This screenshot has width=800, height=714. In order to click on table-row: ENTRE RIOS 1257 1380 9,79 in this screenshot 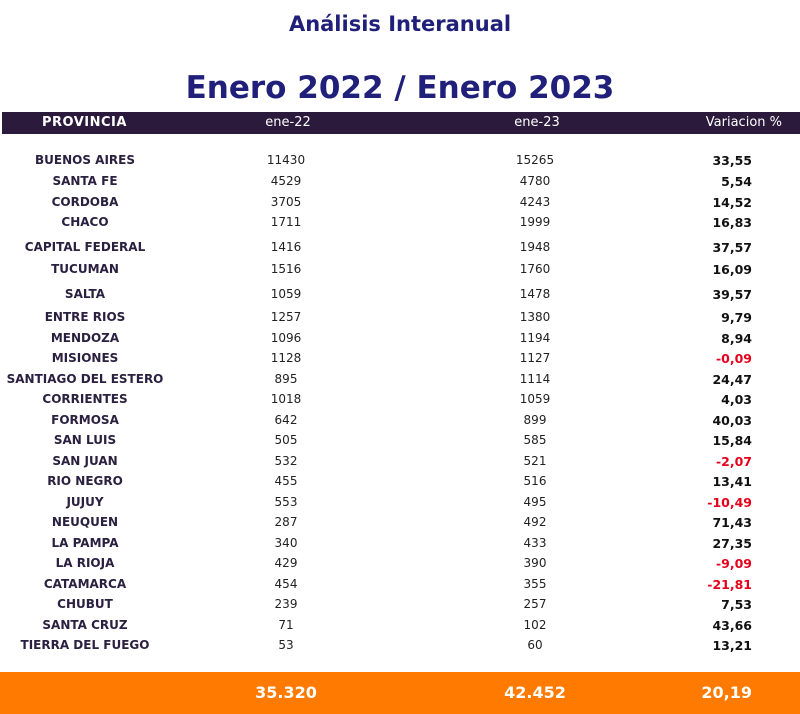, I will do `click(400, 319)`.